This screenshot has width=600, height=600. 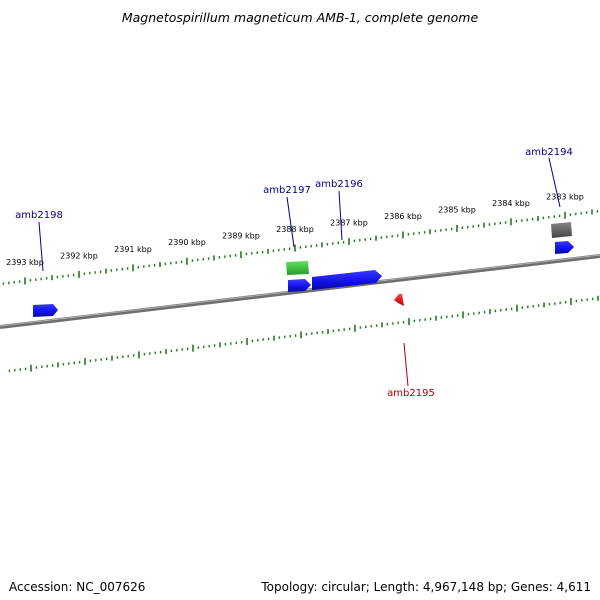 What do you see at coordinates (297, 268) in the screenshot?
I see `rna-gene-box` at bounding box center [297, 268].